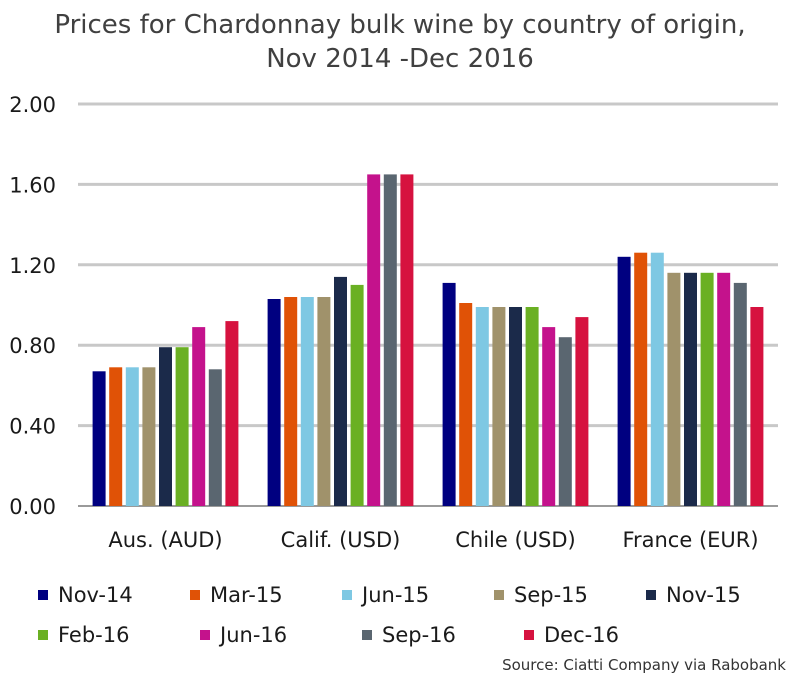 The width and height of the screenshot is (800, 684). I want to click on x-category-label: Aus. (AUD), so click(165, 540).